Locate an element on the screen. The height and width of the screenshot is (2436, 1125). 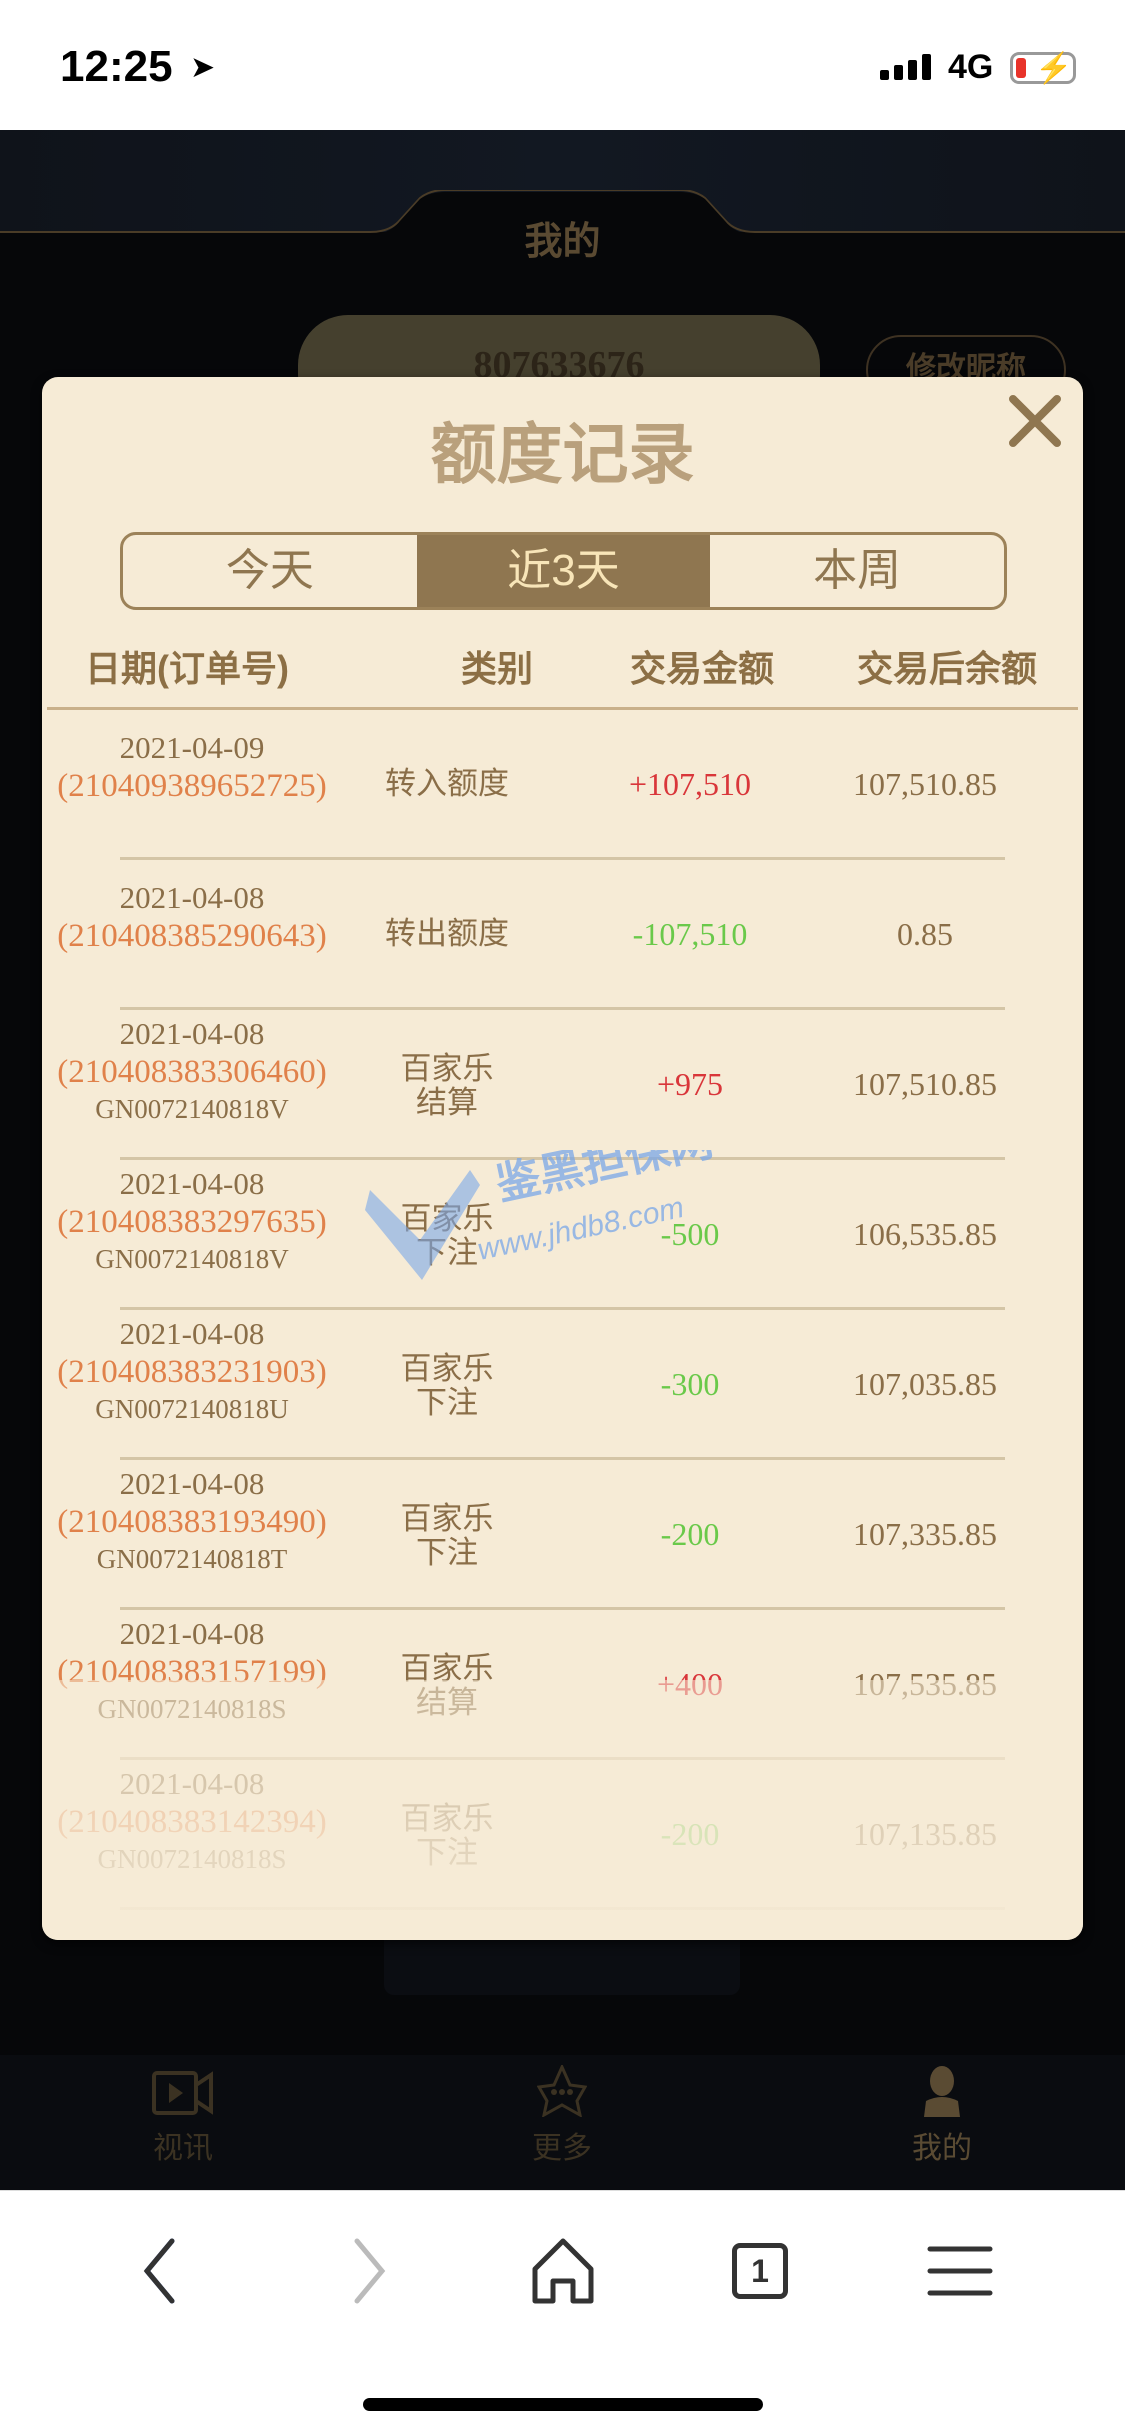
bottom-tab-bar: 视讯 更多 我的 is located at coordinates (562, 2122).